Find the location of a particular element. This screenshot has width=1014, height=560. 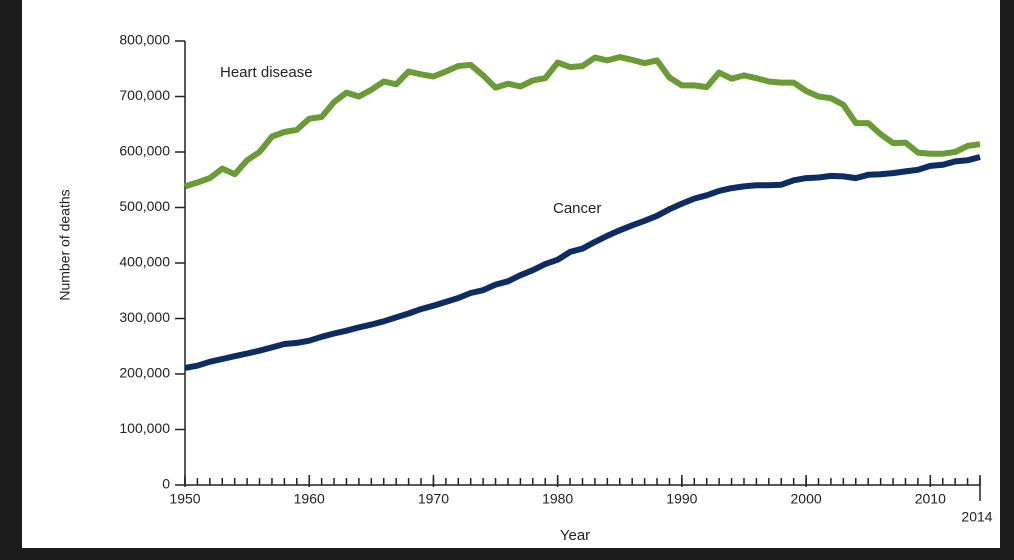

x-axis-label: Year is located at coordinates (575, 535).